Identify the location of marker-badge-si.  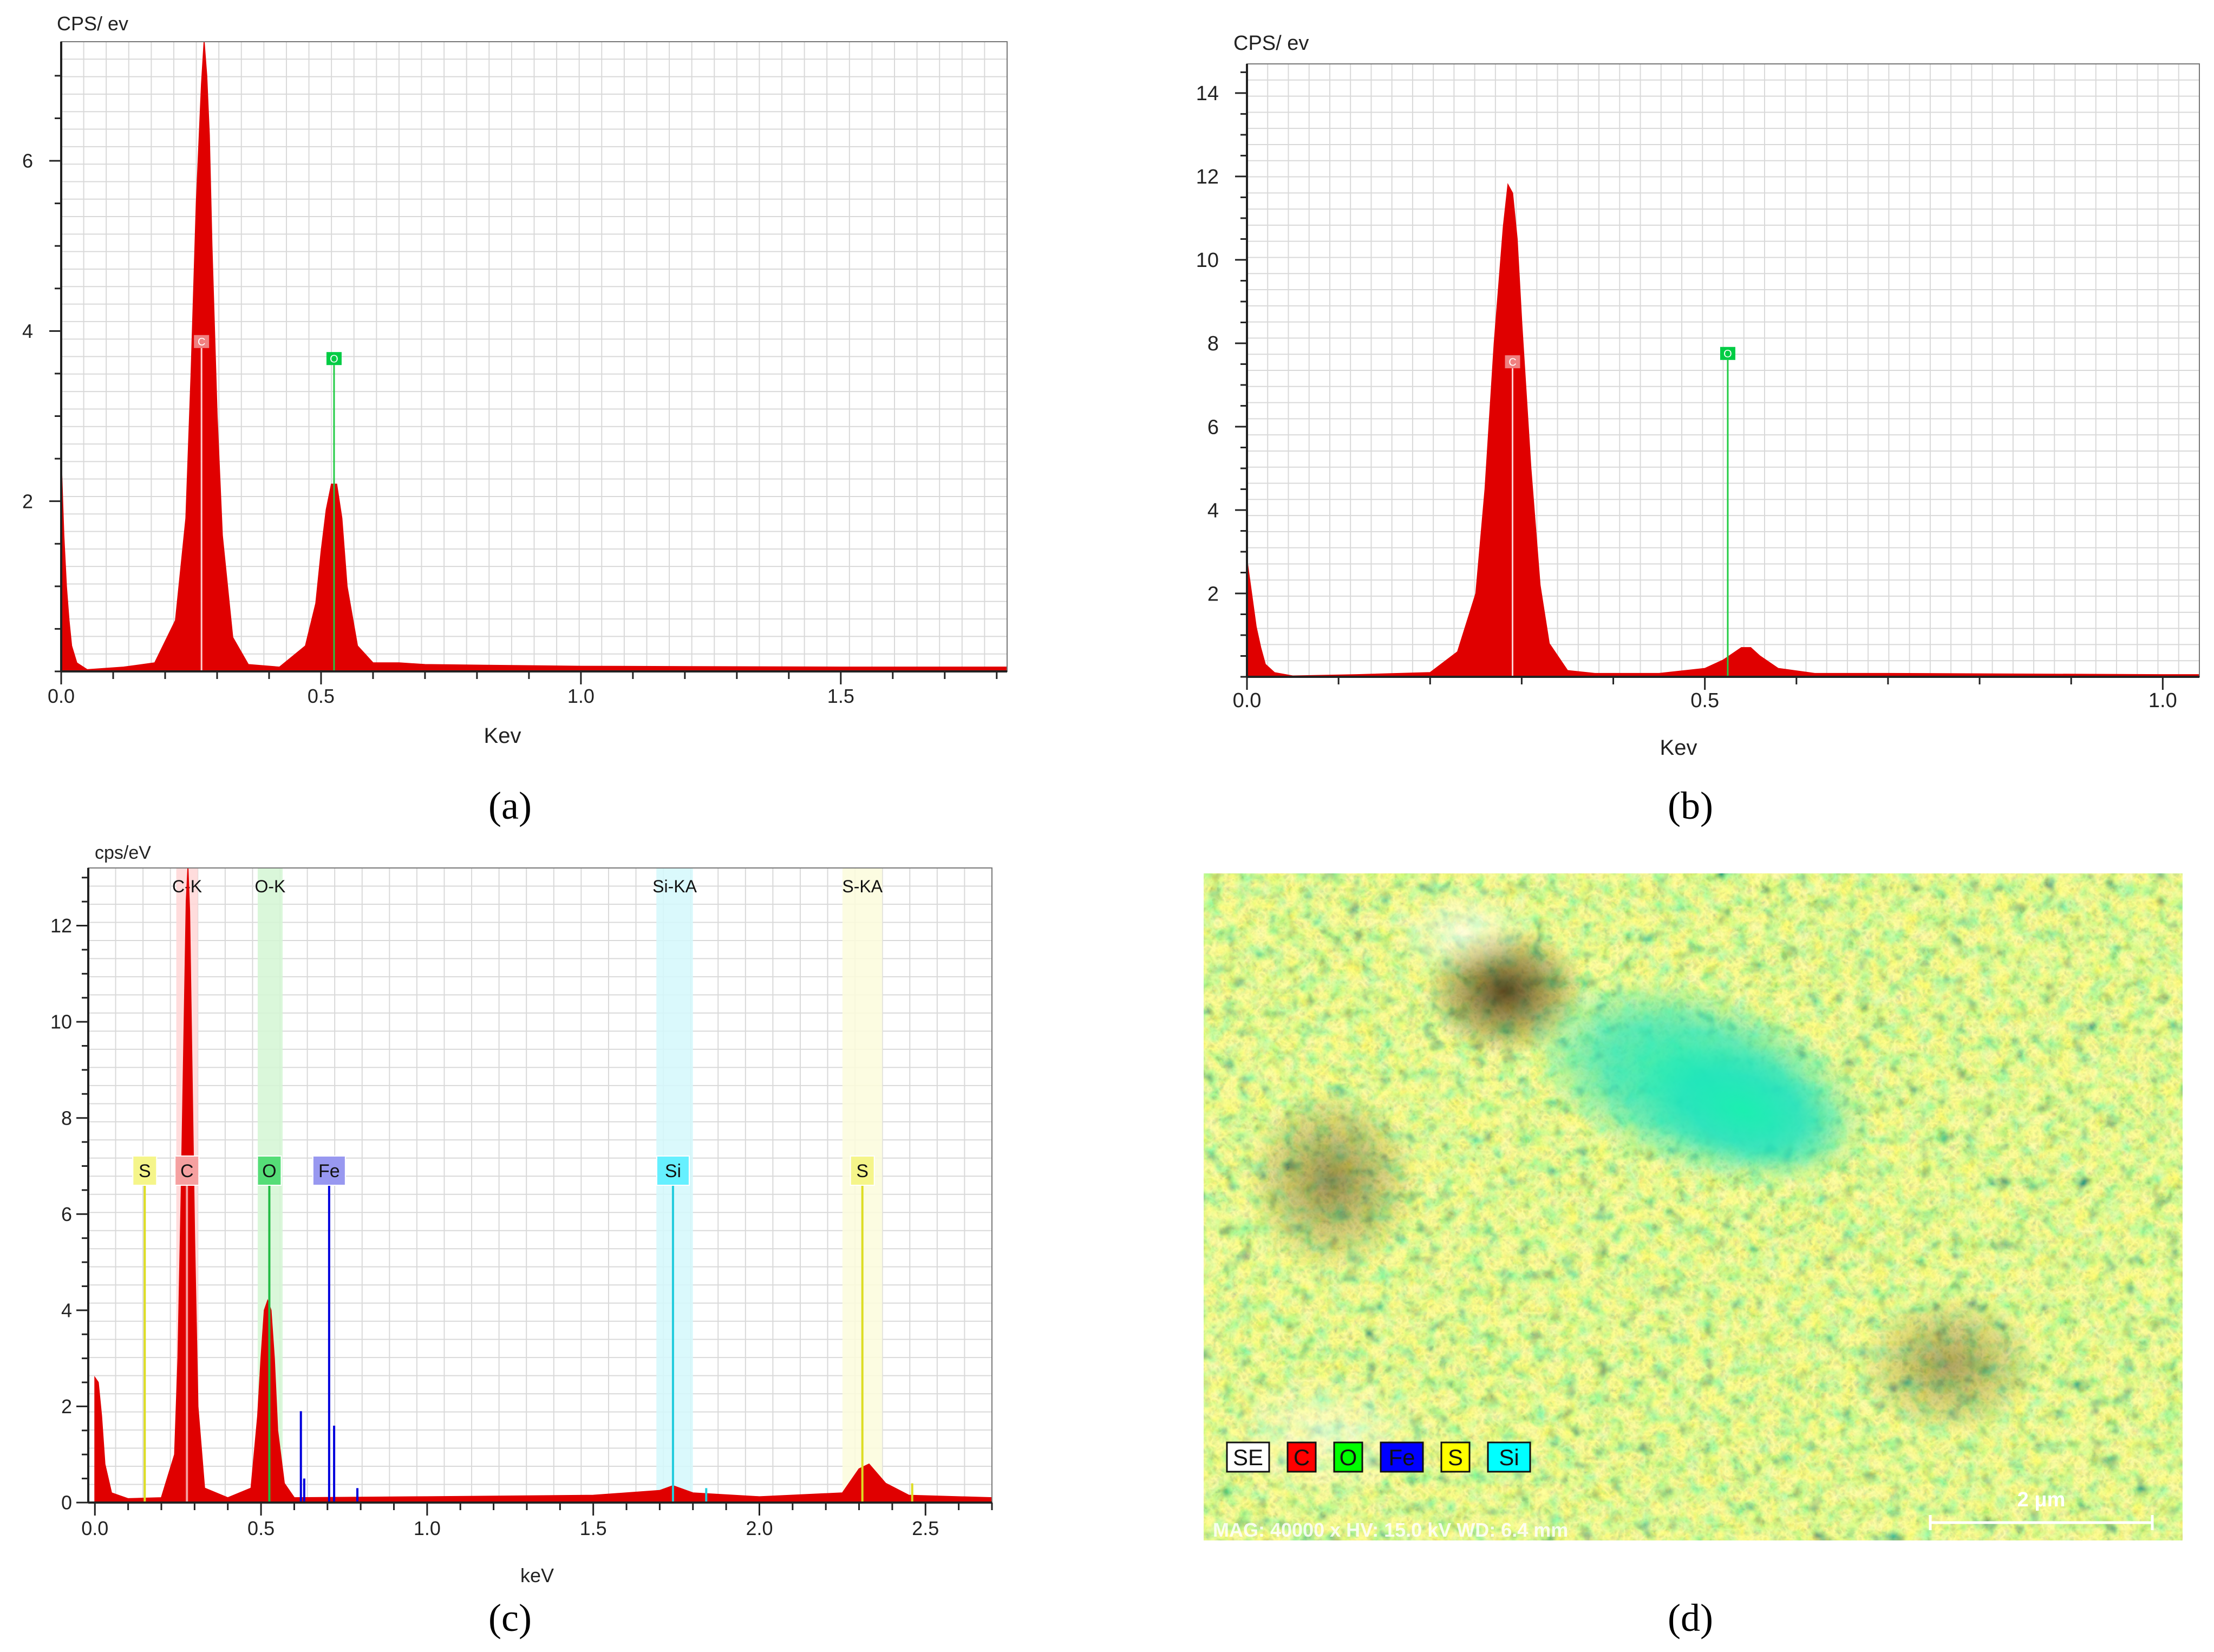
(673, 1170).